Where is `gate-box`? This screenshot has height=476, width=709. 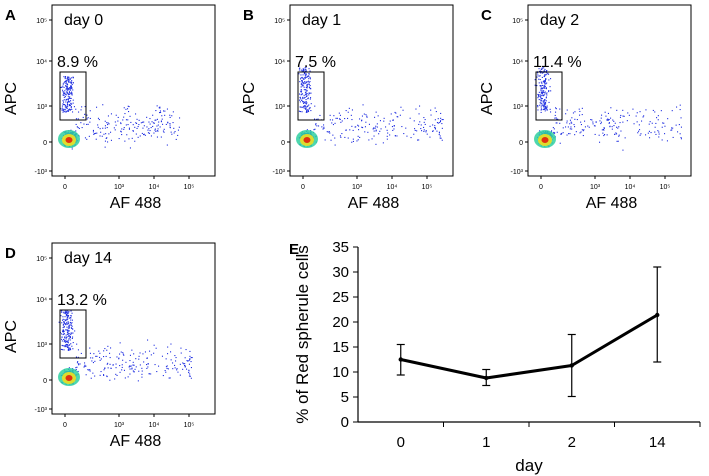
gate-box is located at coordinates (549, 96).